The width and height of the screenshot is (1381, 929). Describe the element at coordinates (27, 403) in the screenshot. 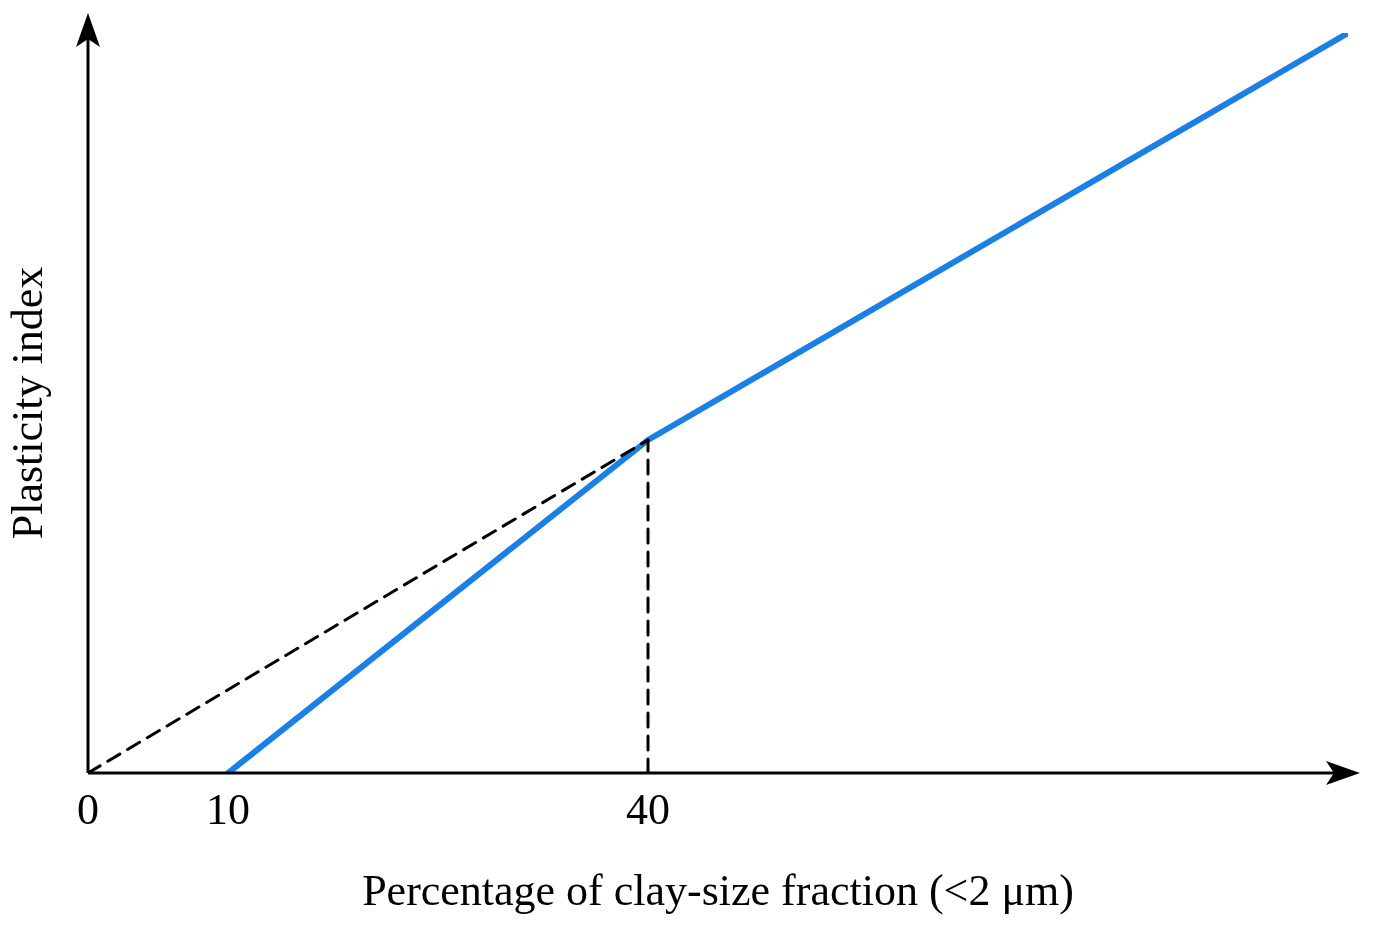

I see `y-axis-title: Plasticity index` at that location.